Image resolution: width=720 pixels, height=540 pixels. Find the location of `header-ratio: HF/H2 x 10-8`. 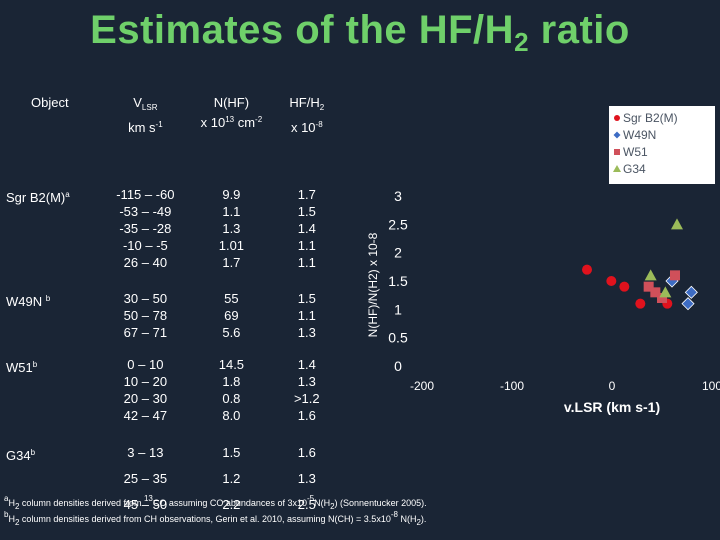

header-ratio: HF/H2 x 10-8 is located at coordinates (307, 115).